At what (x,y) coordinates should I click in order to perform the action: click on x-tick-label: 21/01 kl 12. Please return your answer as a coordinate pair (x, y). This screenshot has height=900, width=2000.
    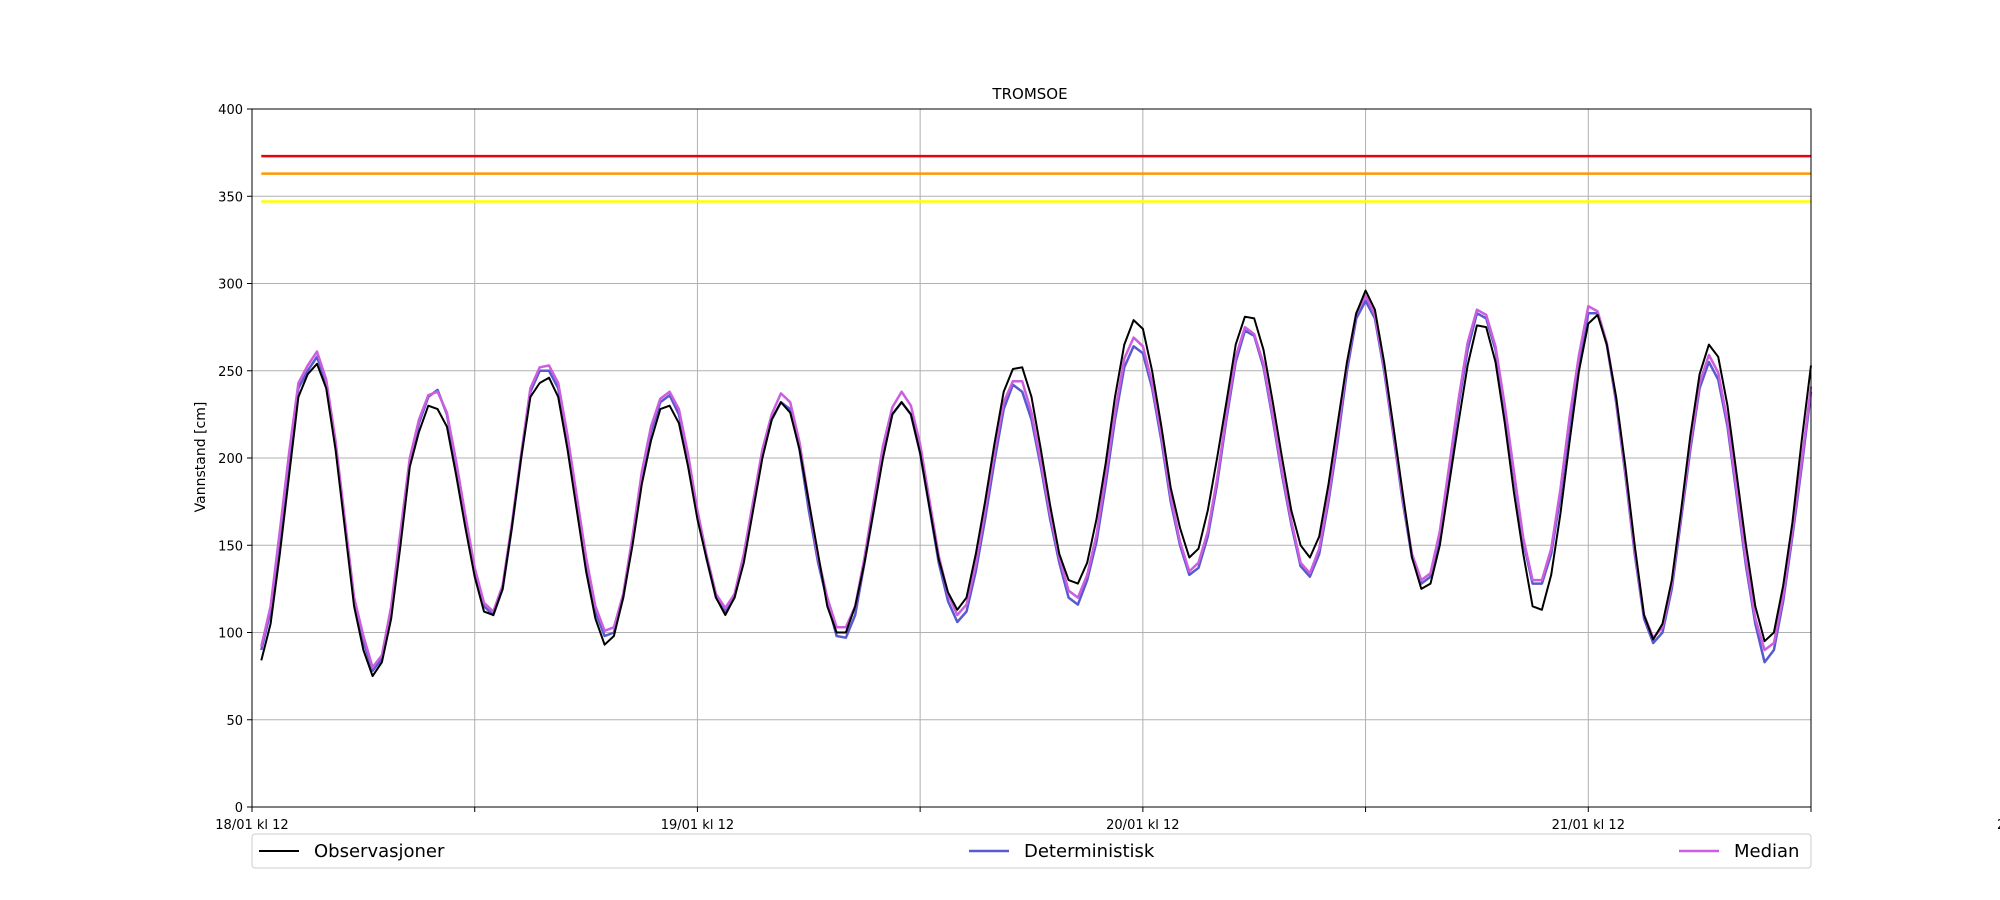
    Looking at the image, I should click on (1588, 825).